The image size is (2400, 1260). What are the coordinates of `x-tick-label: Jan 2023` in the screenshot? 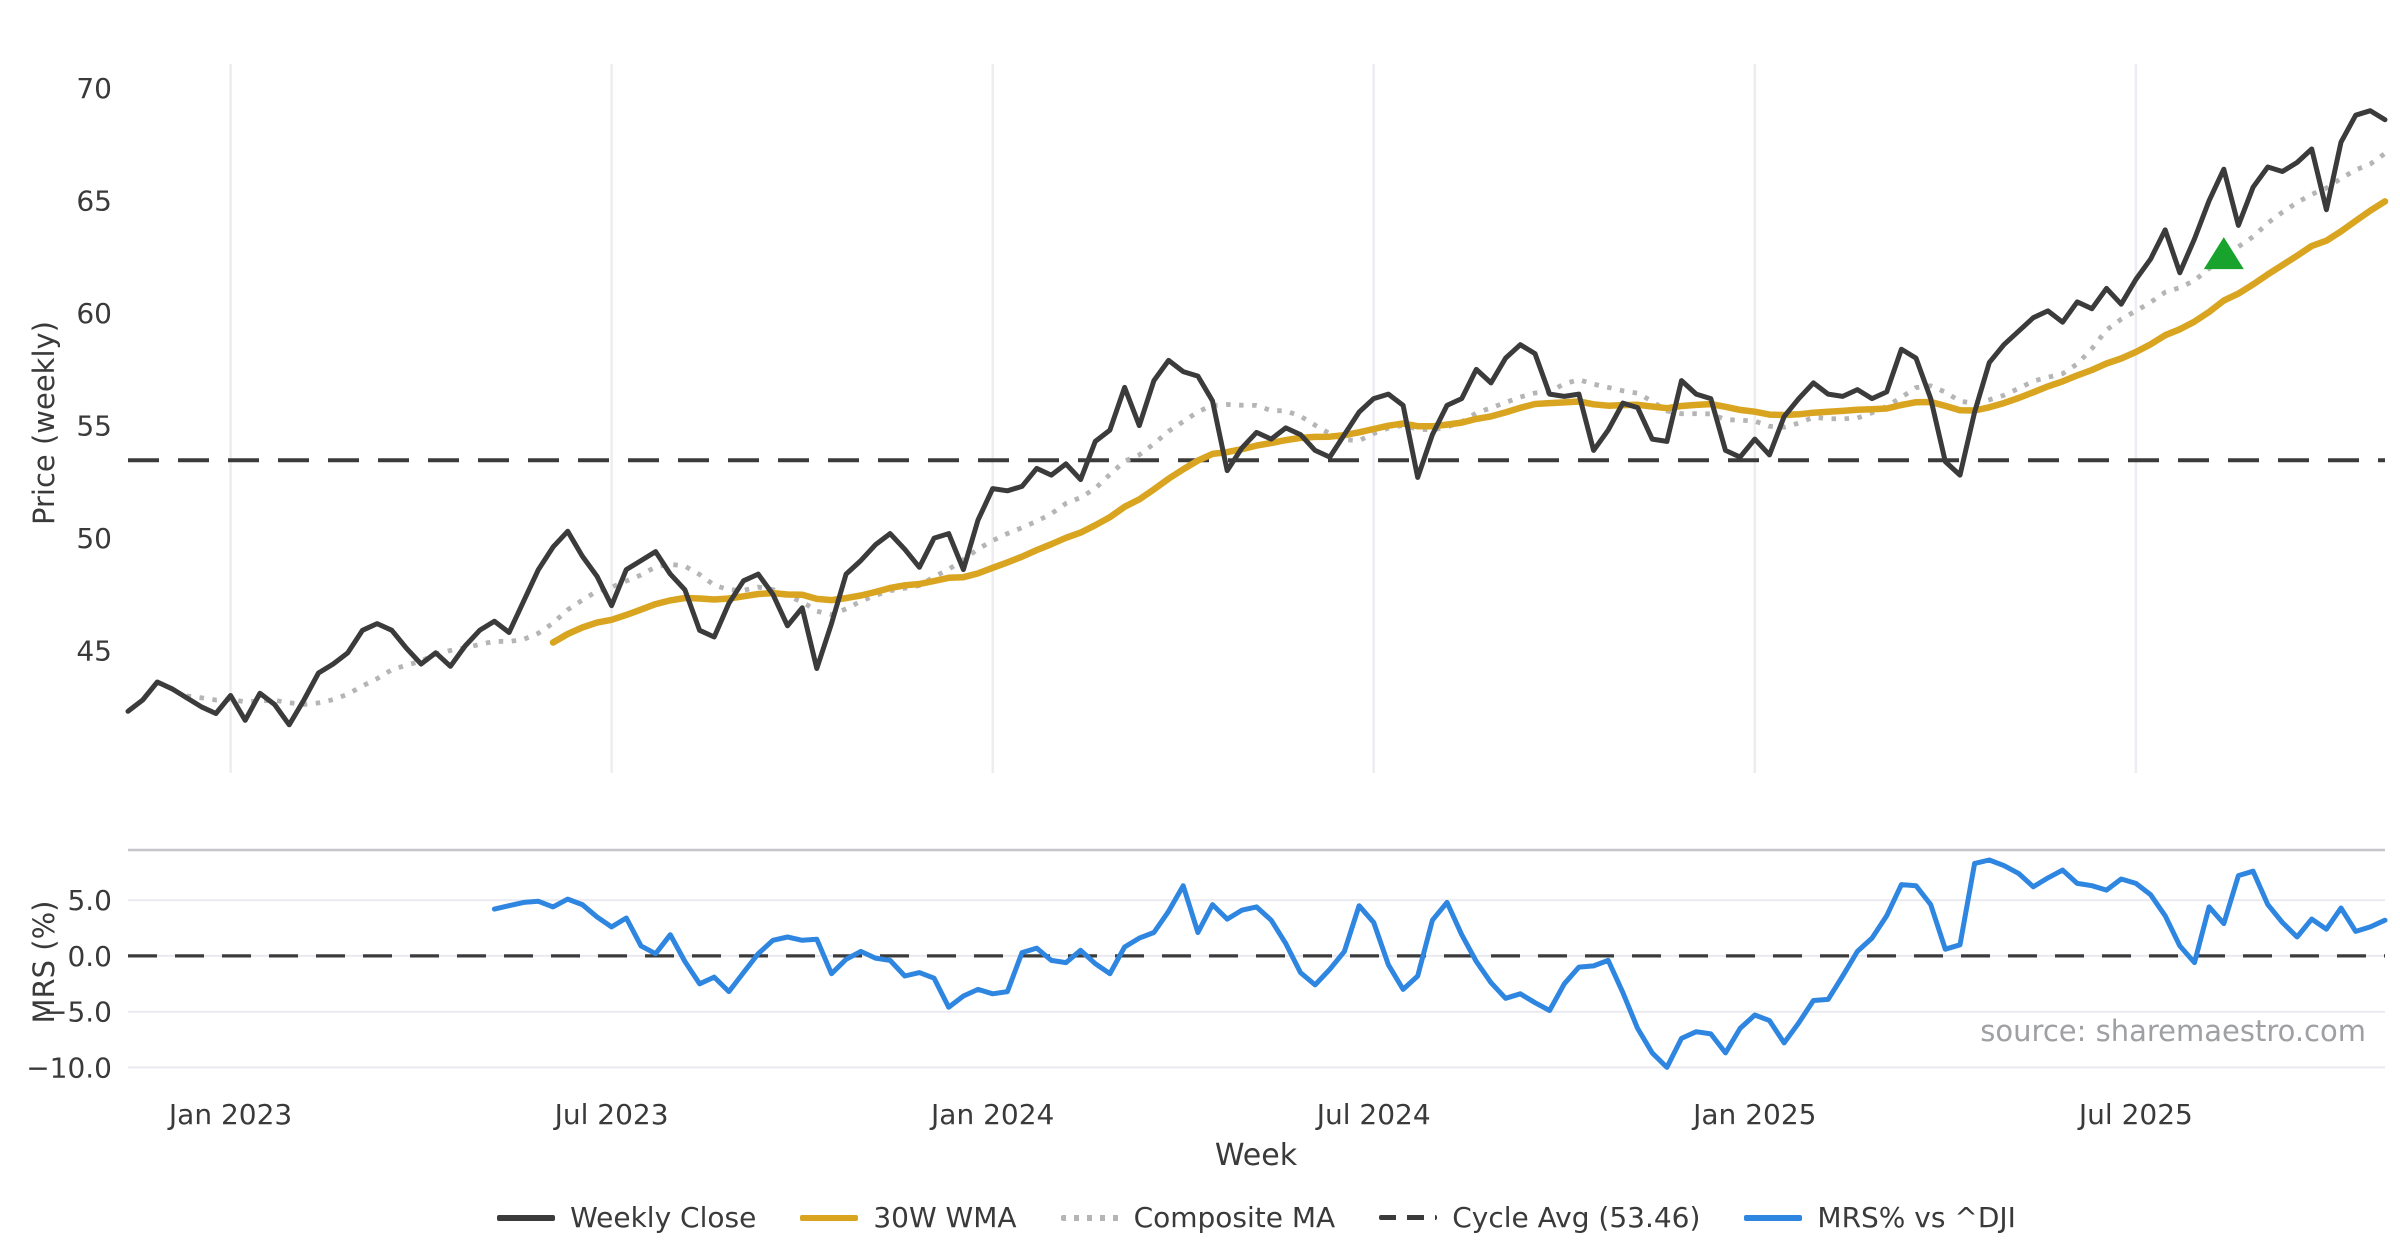 It's located at (229, 1114).